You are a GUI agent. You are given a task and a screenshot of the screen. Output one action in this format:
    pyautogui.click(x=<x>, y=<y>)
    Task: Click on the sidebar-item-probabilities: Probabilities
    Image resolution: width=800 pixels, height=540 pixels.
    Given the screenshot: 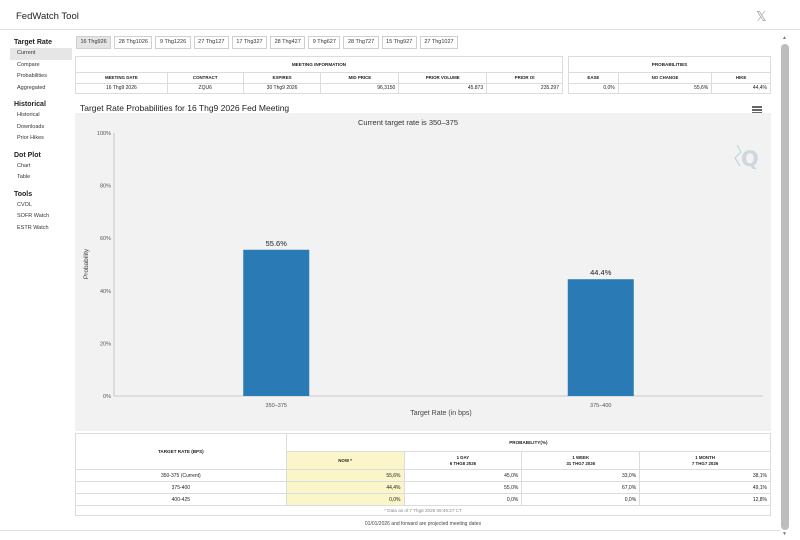 What is the action you would take?
    pyautogui.click(x=32, y=76)
    